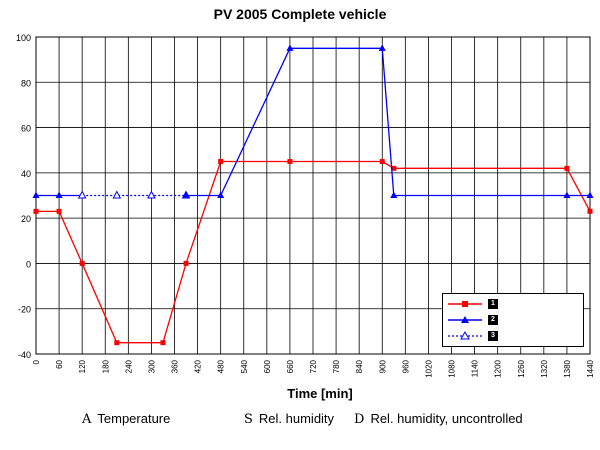 The image size is (600, 450). I want to click on footnote-humidity: S Rel. humidity, so click(289, 419).